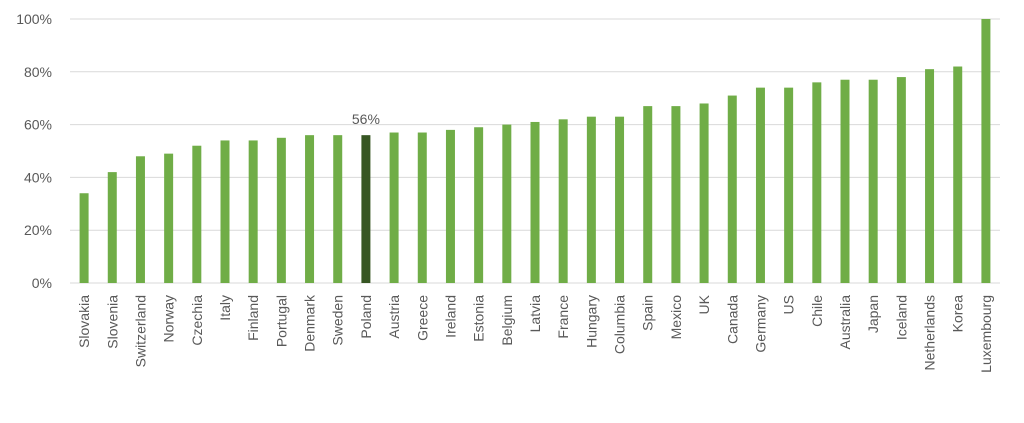 The width and height of the screenshot is (1024, 423). What do you see at coordinates (338, 320) in the screenshot?
I see `x-tick-label: Sweden` at bounding box center [338, 320].